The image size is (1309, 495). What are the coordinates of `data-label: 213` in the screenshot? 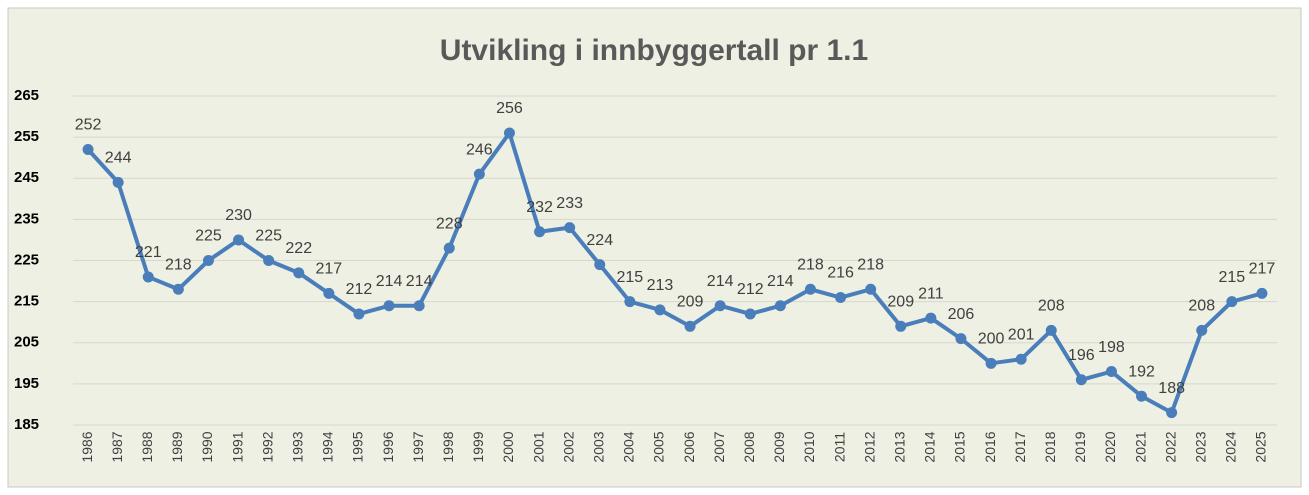 It's located at (660, 285).